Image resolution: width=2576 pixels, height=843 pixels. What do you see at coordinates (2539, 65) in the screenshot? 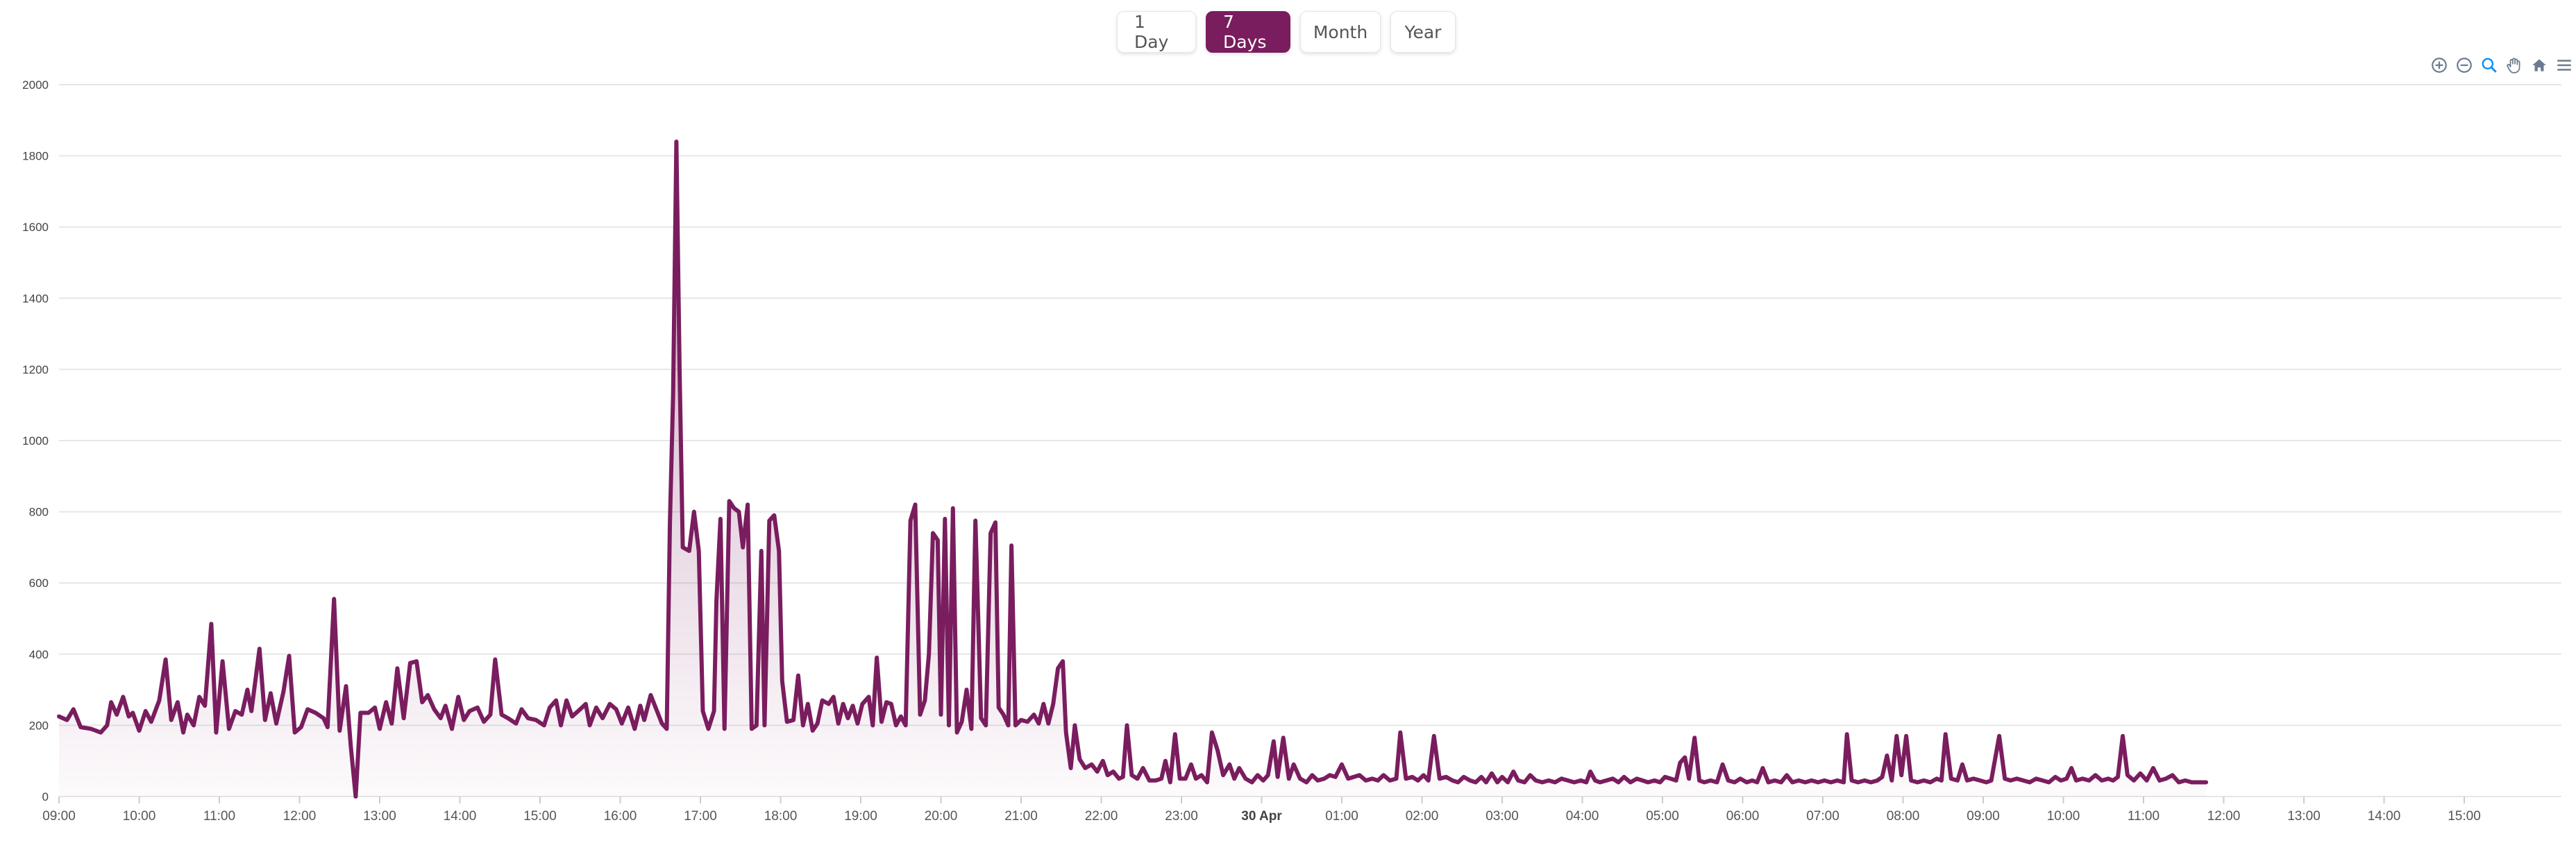
I see `home-reset-icon` at bounding box center [2539, 65].